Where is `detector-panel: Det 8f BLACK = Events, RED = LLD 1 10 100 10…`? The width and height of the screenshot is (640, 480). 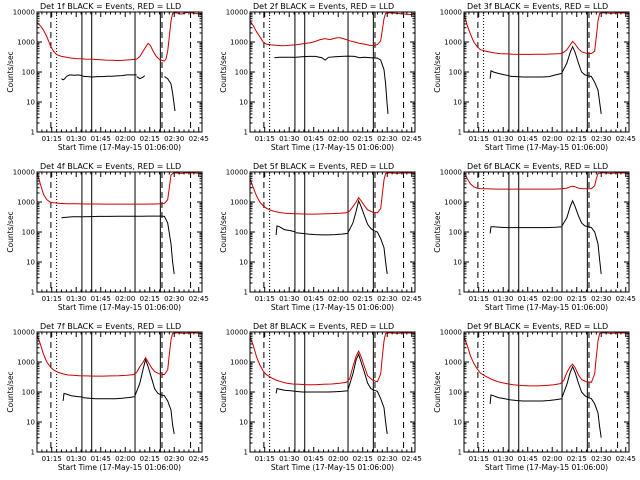
detector-panel: Det 8f BLACK = Events, RED = LLD 1 10 100 10… is located at coordinates (320, 397).